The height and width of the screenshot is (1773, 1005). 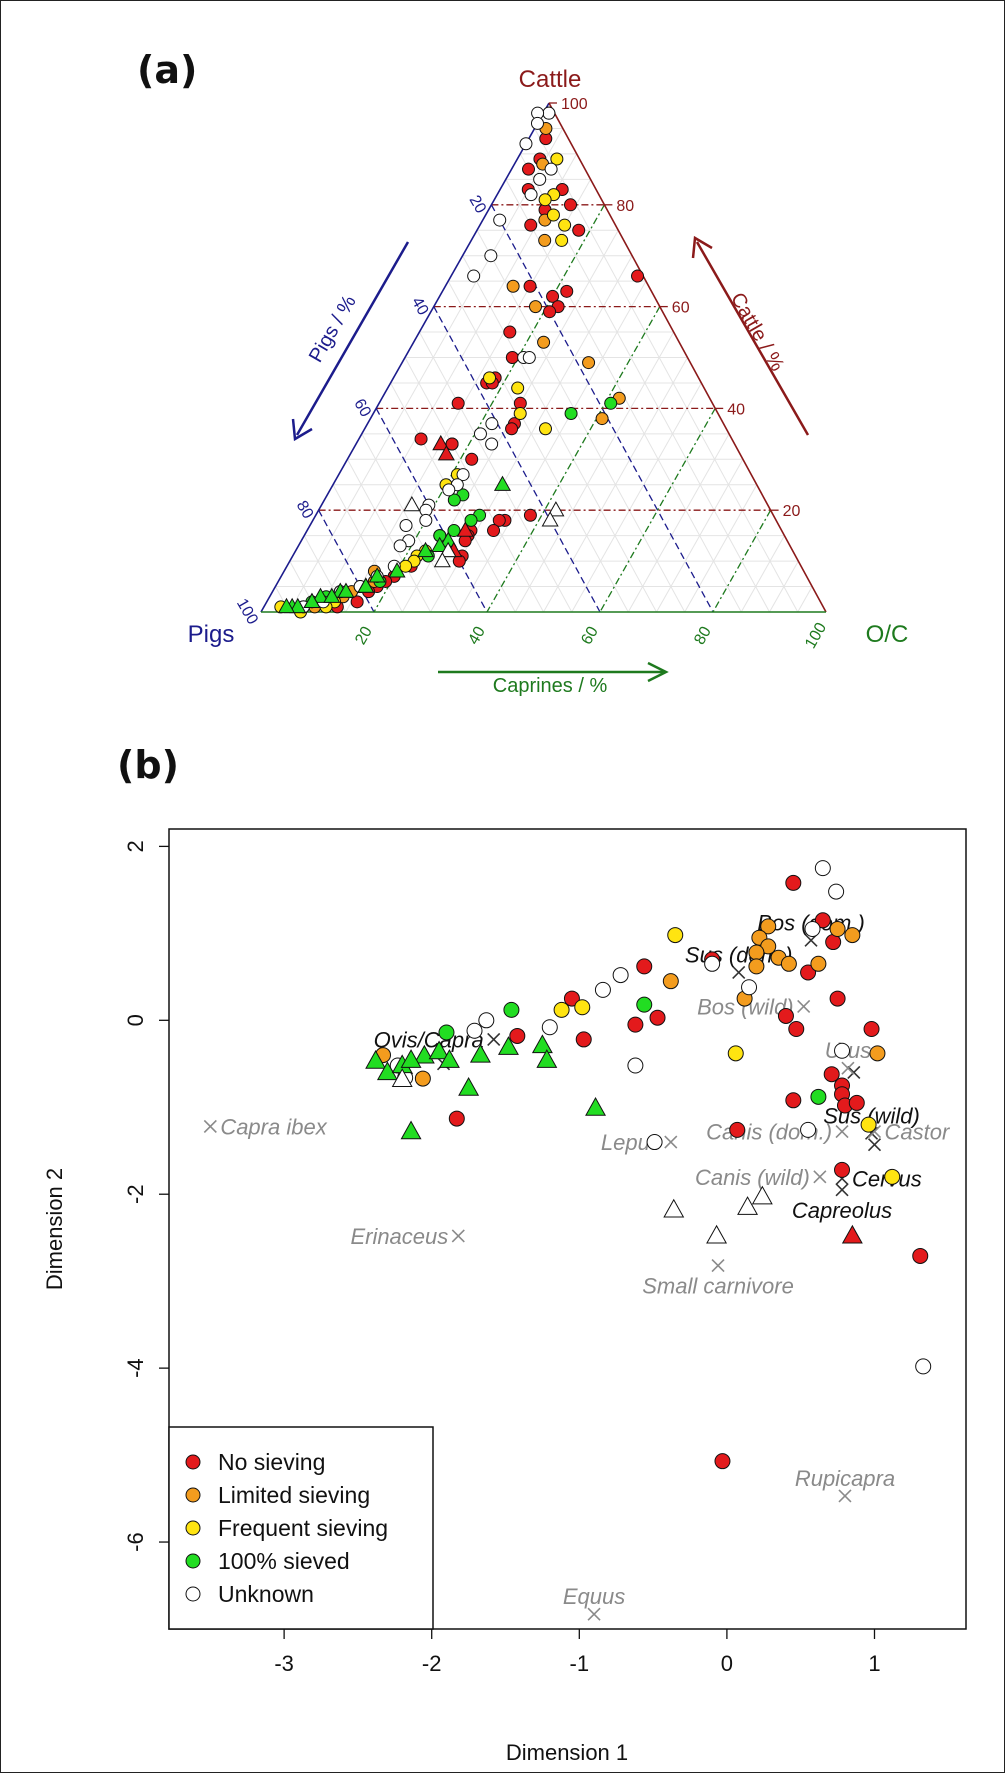 I want to click on x-tick-label: 1, so click(x=874, y=1663).